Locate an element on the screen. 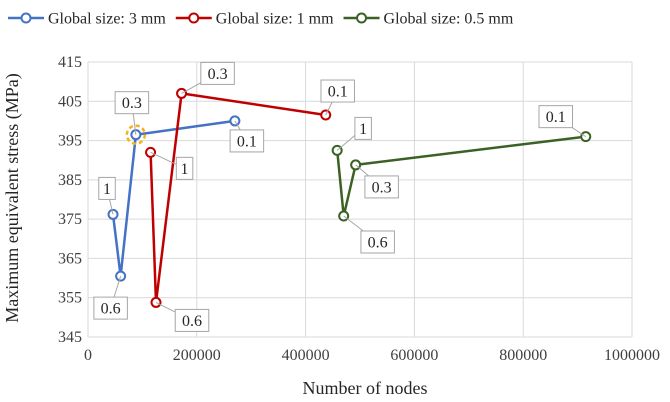  x-tick-label: 200000 is located at coordinates (197, 355).